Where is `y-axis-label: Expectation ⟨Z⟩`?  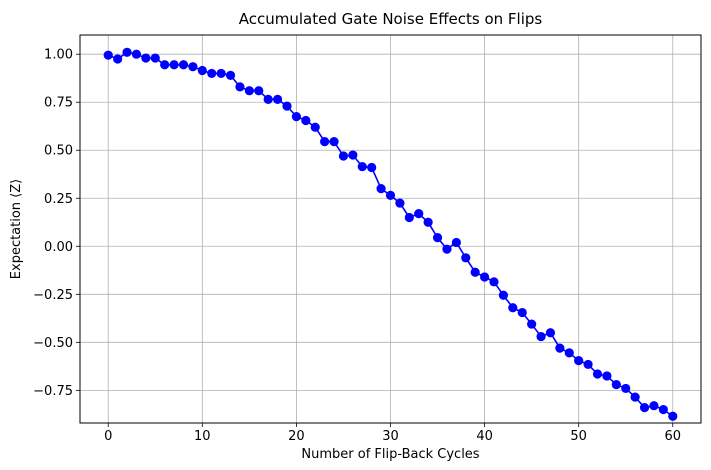
y-axis-label: Expectation ⟨Z⟩ is located at coordinates (16, 229).